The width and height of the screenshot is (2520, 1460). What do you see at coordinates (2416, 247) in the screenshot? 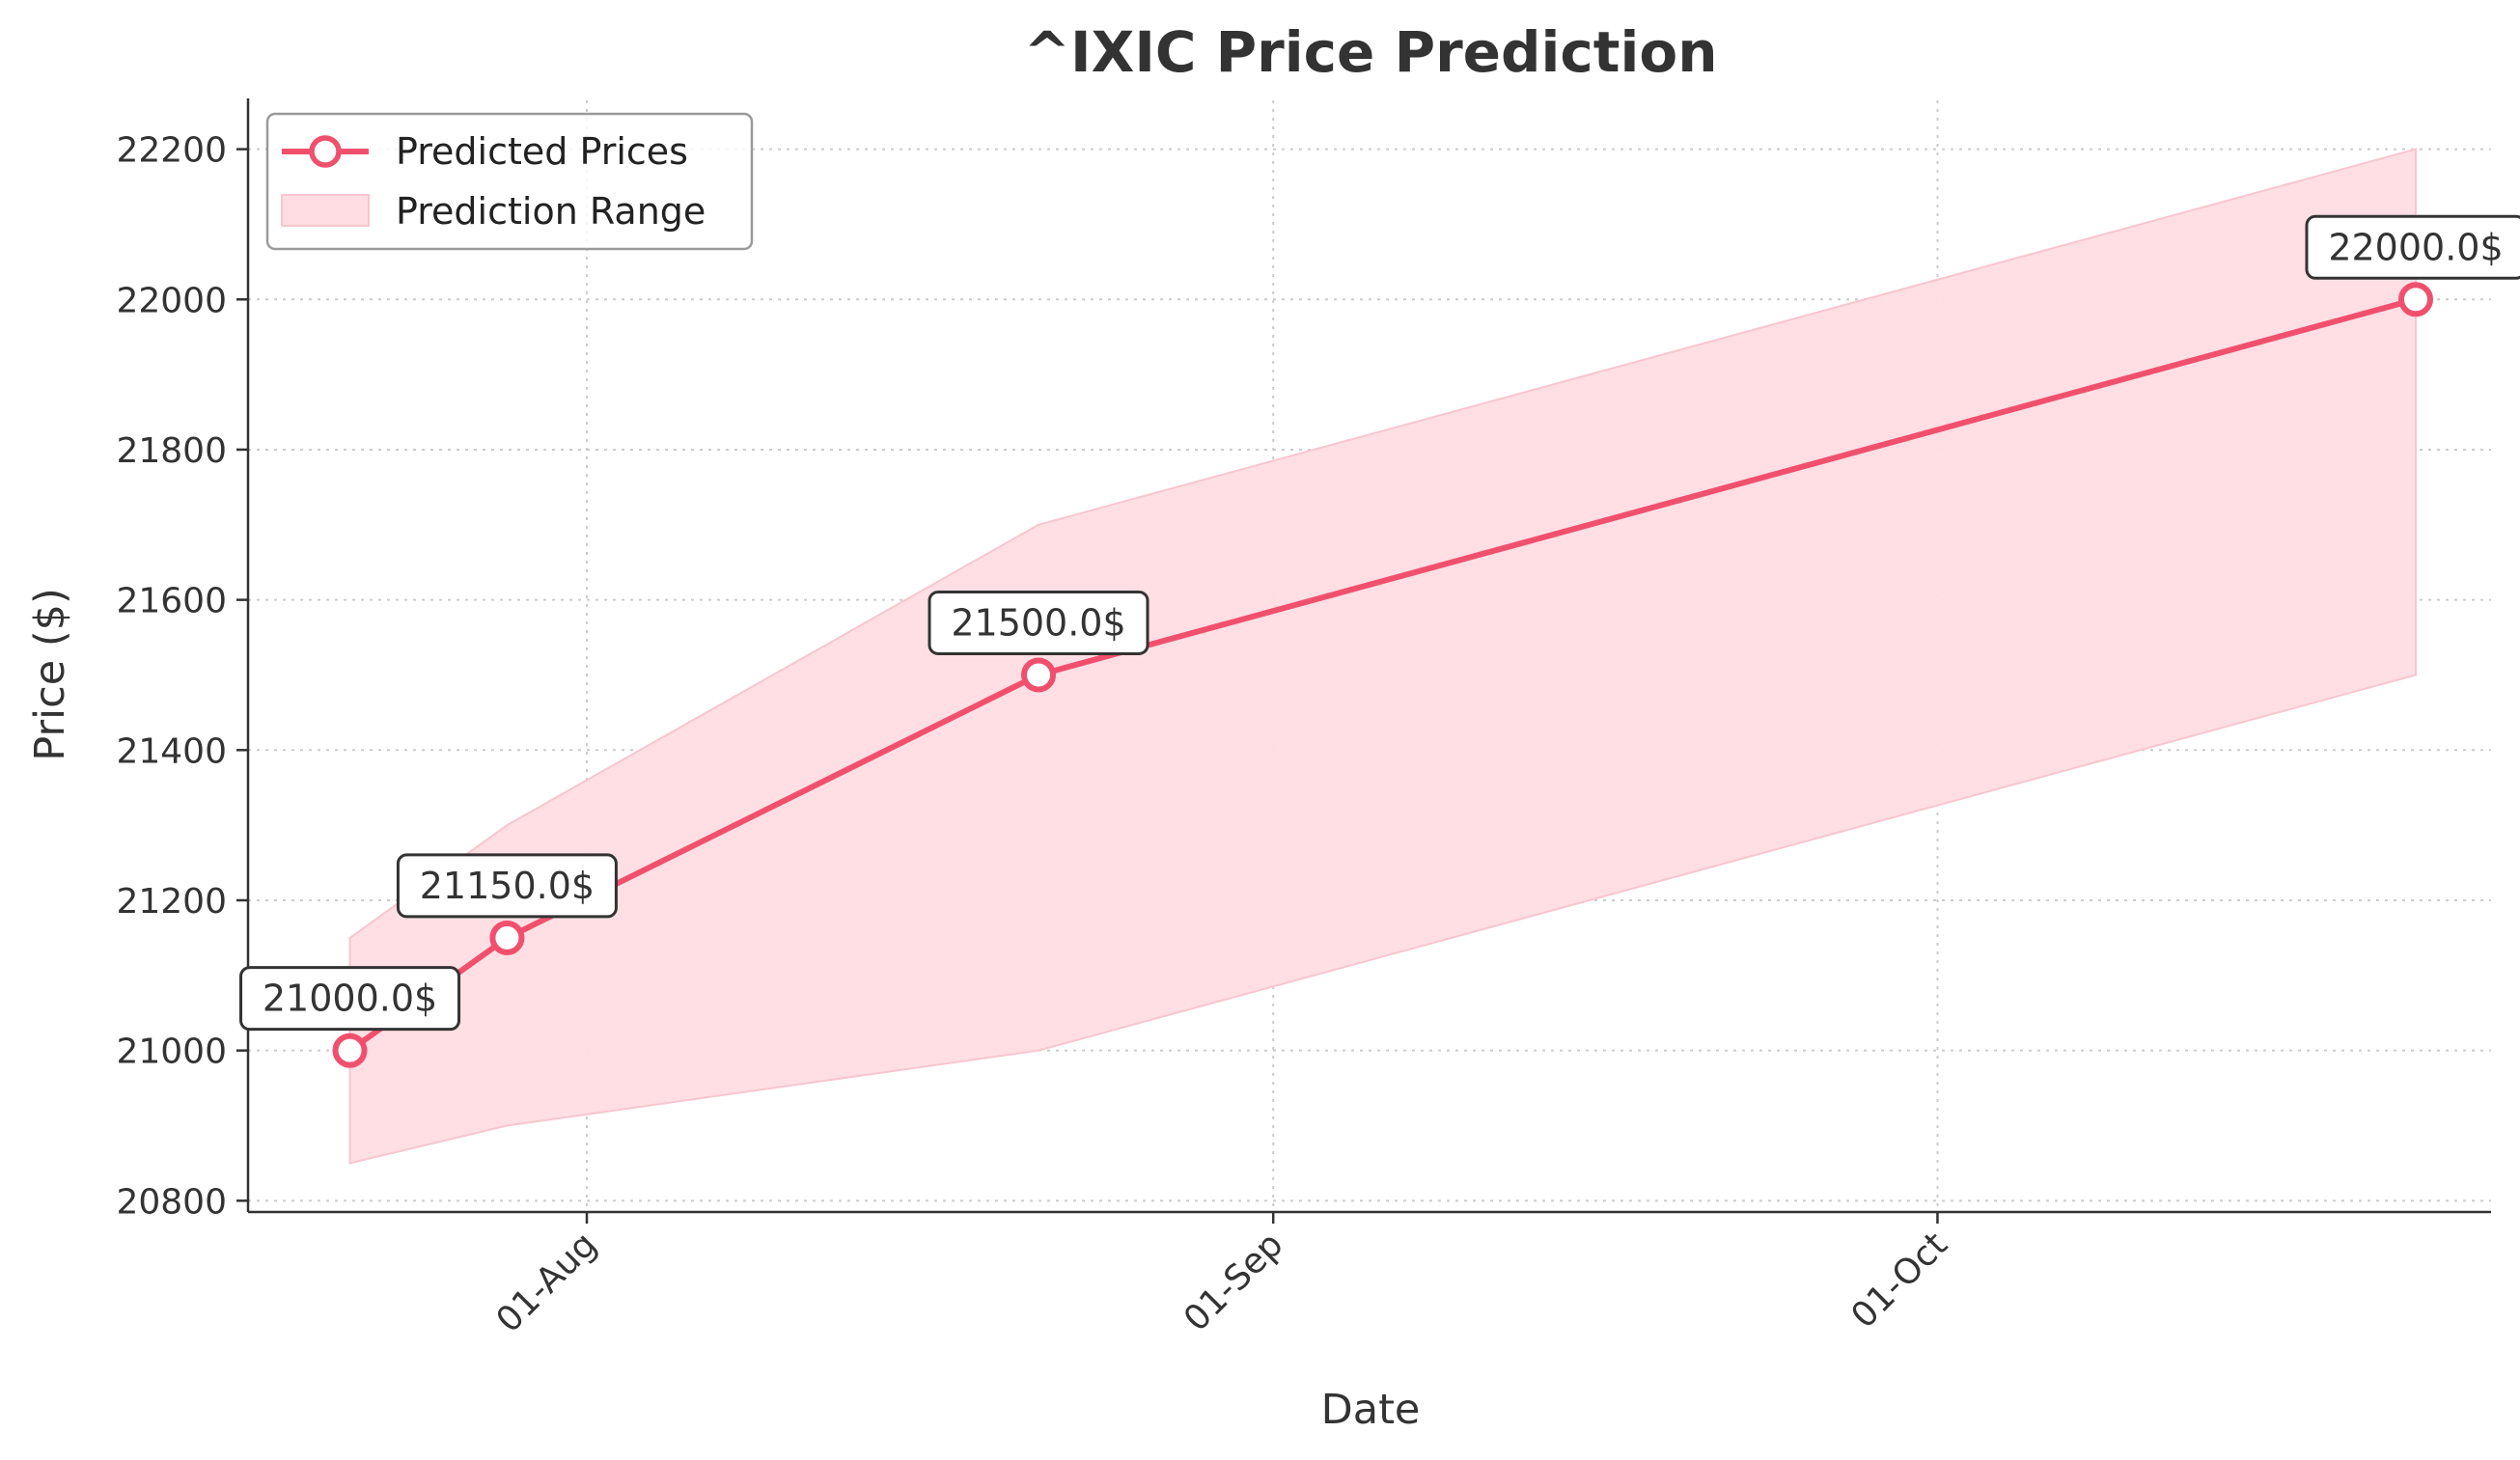
I see `data-label: 22000.0$` at bounding box center [2416, 247].